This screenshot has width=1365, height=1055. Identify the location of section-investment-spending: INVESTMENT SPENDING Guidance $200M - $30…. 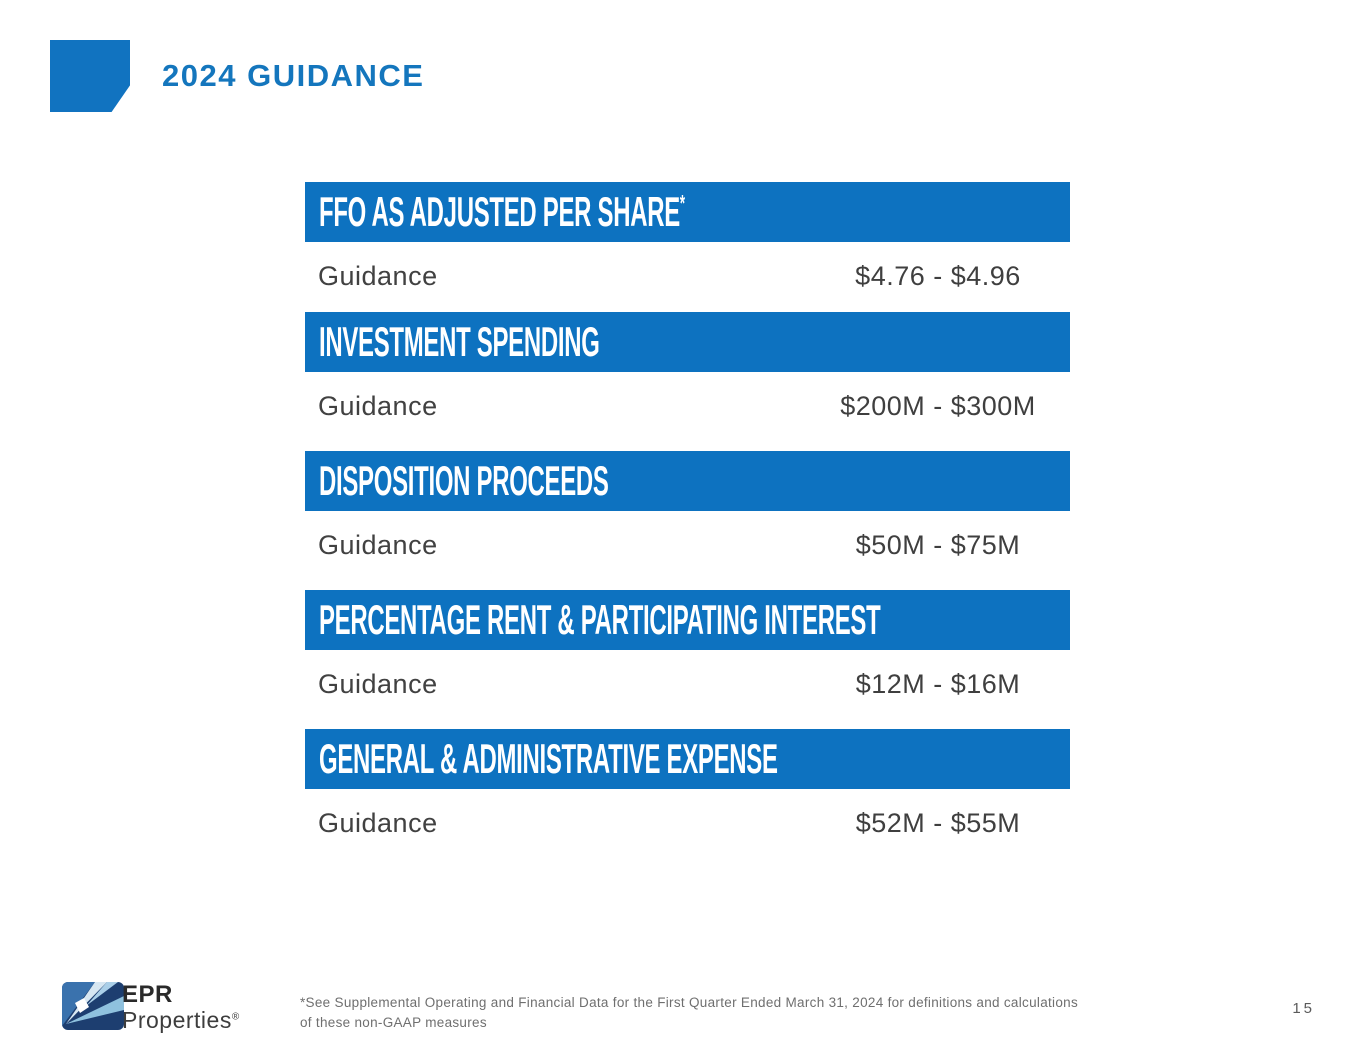
(687, 369).